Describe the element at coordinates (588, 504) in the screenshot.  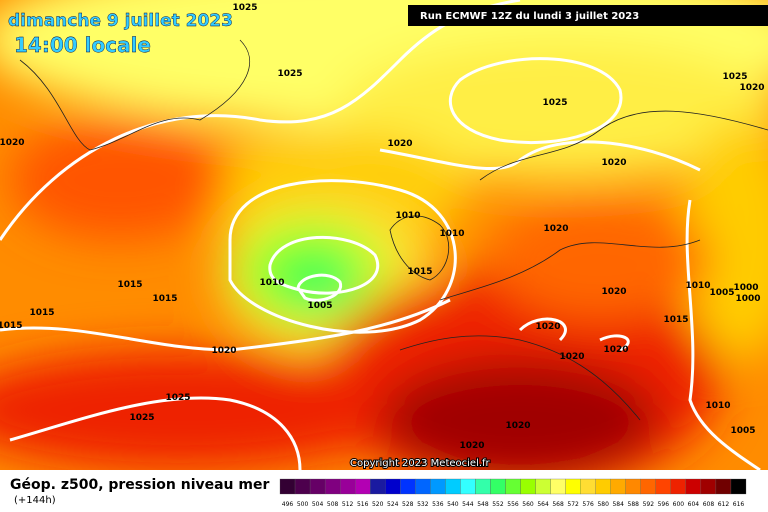
I see `scale-label: 576` at that location.